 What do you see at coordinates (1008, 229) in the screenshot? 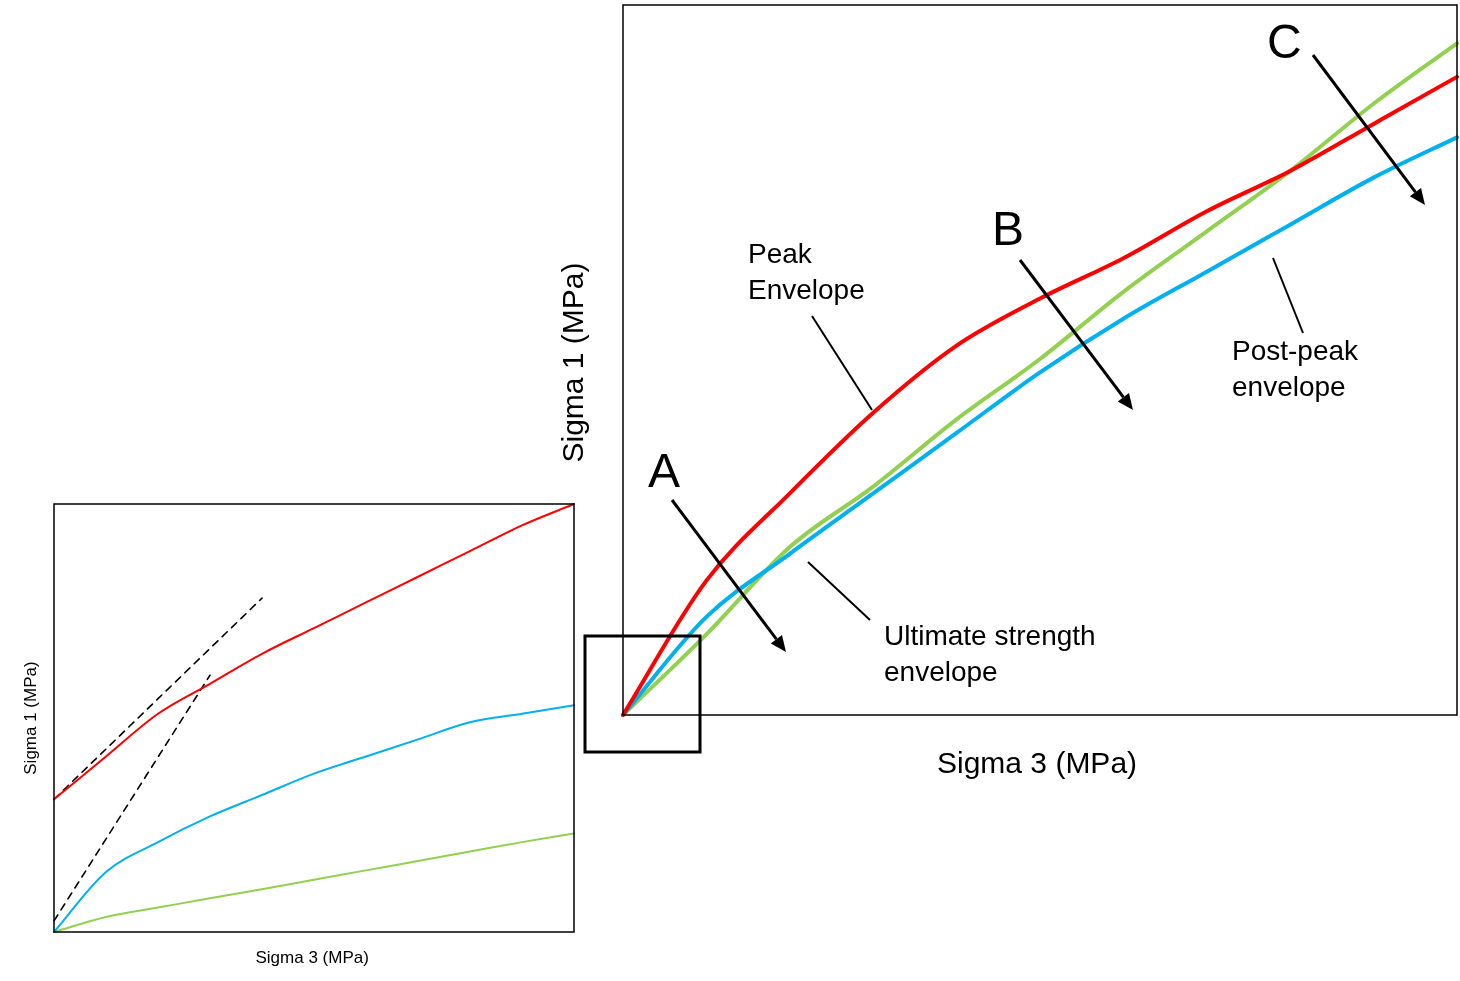
I see `annotation: B` at bounding box center [1008, 229].